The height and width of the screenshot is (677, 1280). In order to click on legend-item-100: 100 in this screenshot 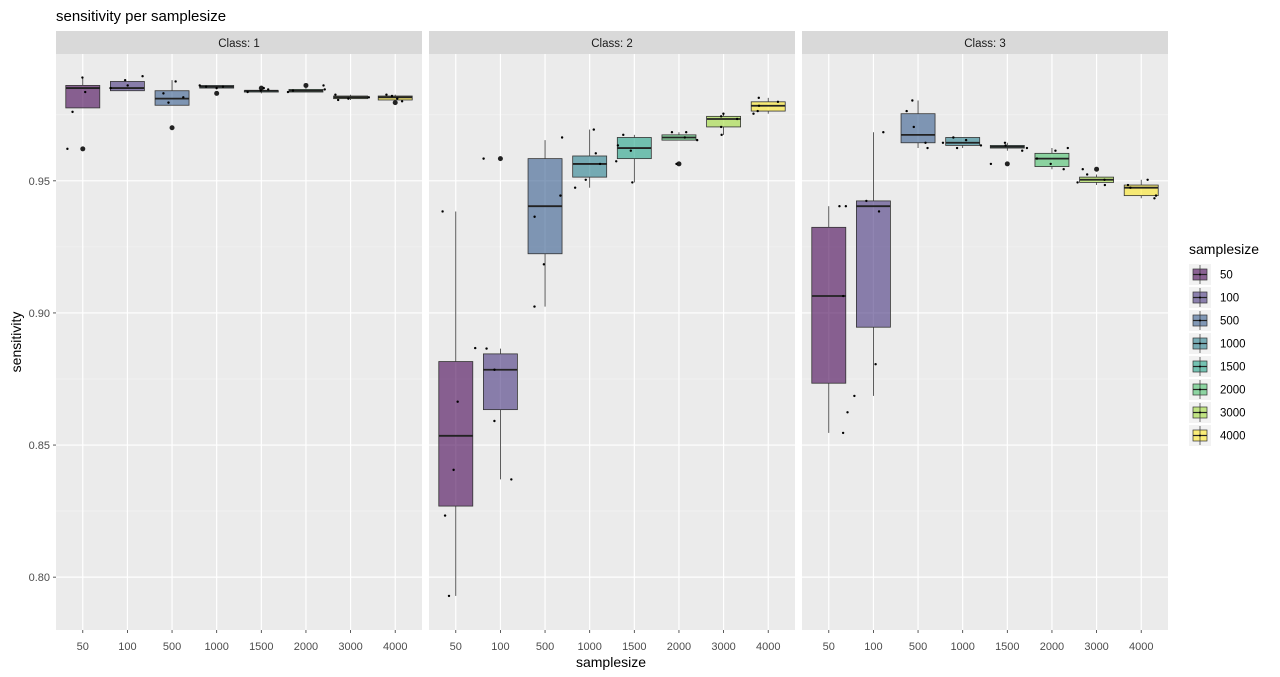, I will do `click(1214, 297)`.